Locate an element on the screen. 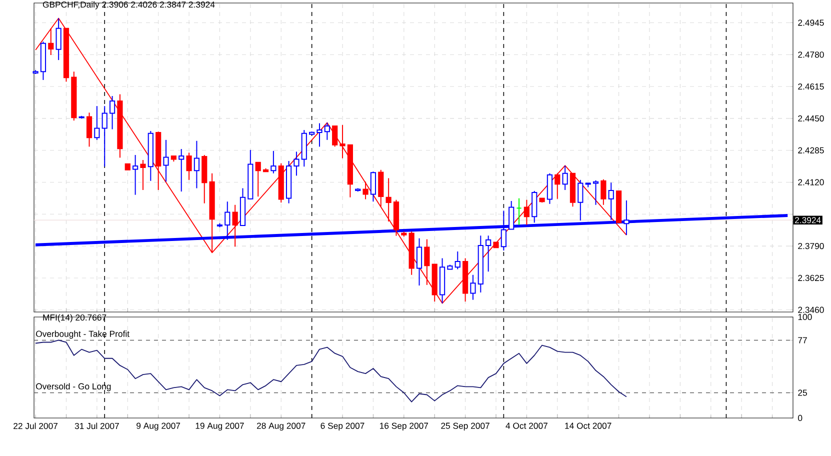 The image size is (831, 456). y-tick-label: 77 is located at coordinates (802, 340).